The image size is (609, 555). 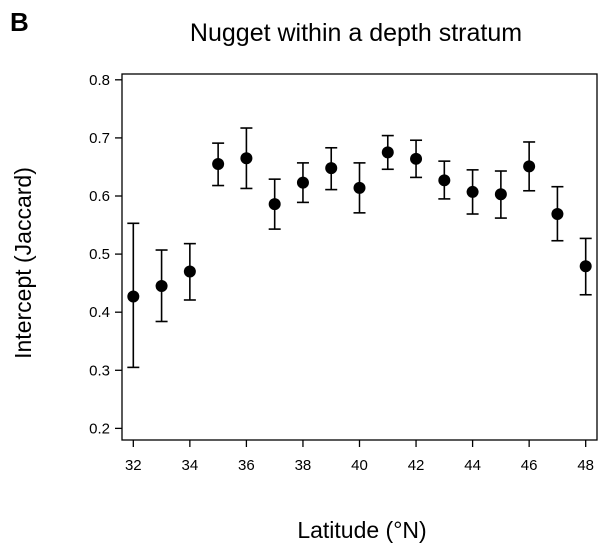 I want to click on x-tick-label: 32, so click(x=133, y=465).